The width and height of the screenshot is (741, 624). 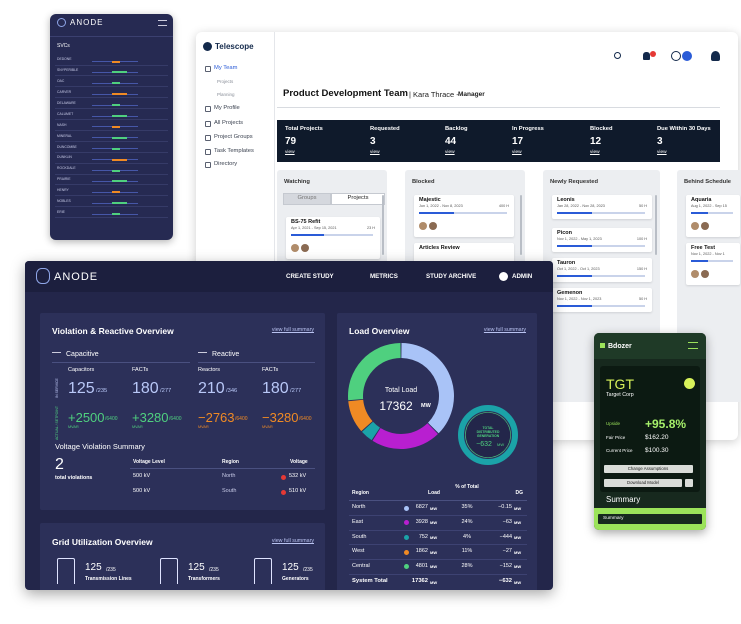 I want to click on avatar, so click(x=705, y=274).